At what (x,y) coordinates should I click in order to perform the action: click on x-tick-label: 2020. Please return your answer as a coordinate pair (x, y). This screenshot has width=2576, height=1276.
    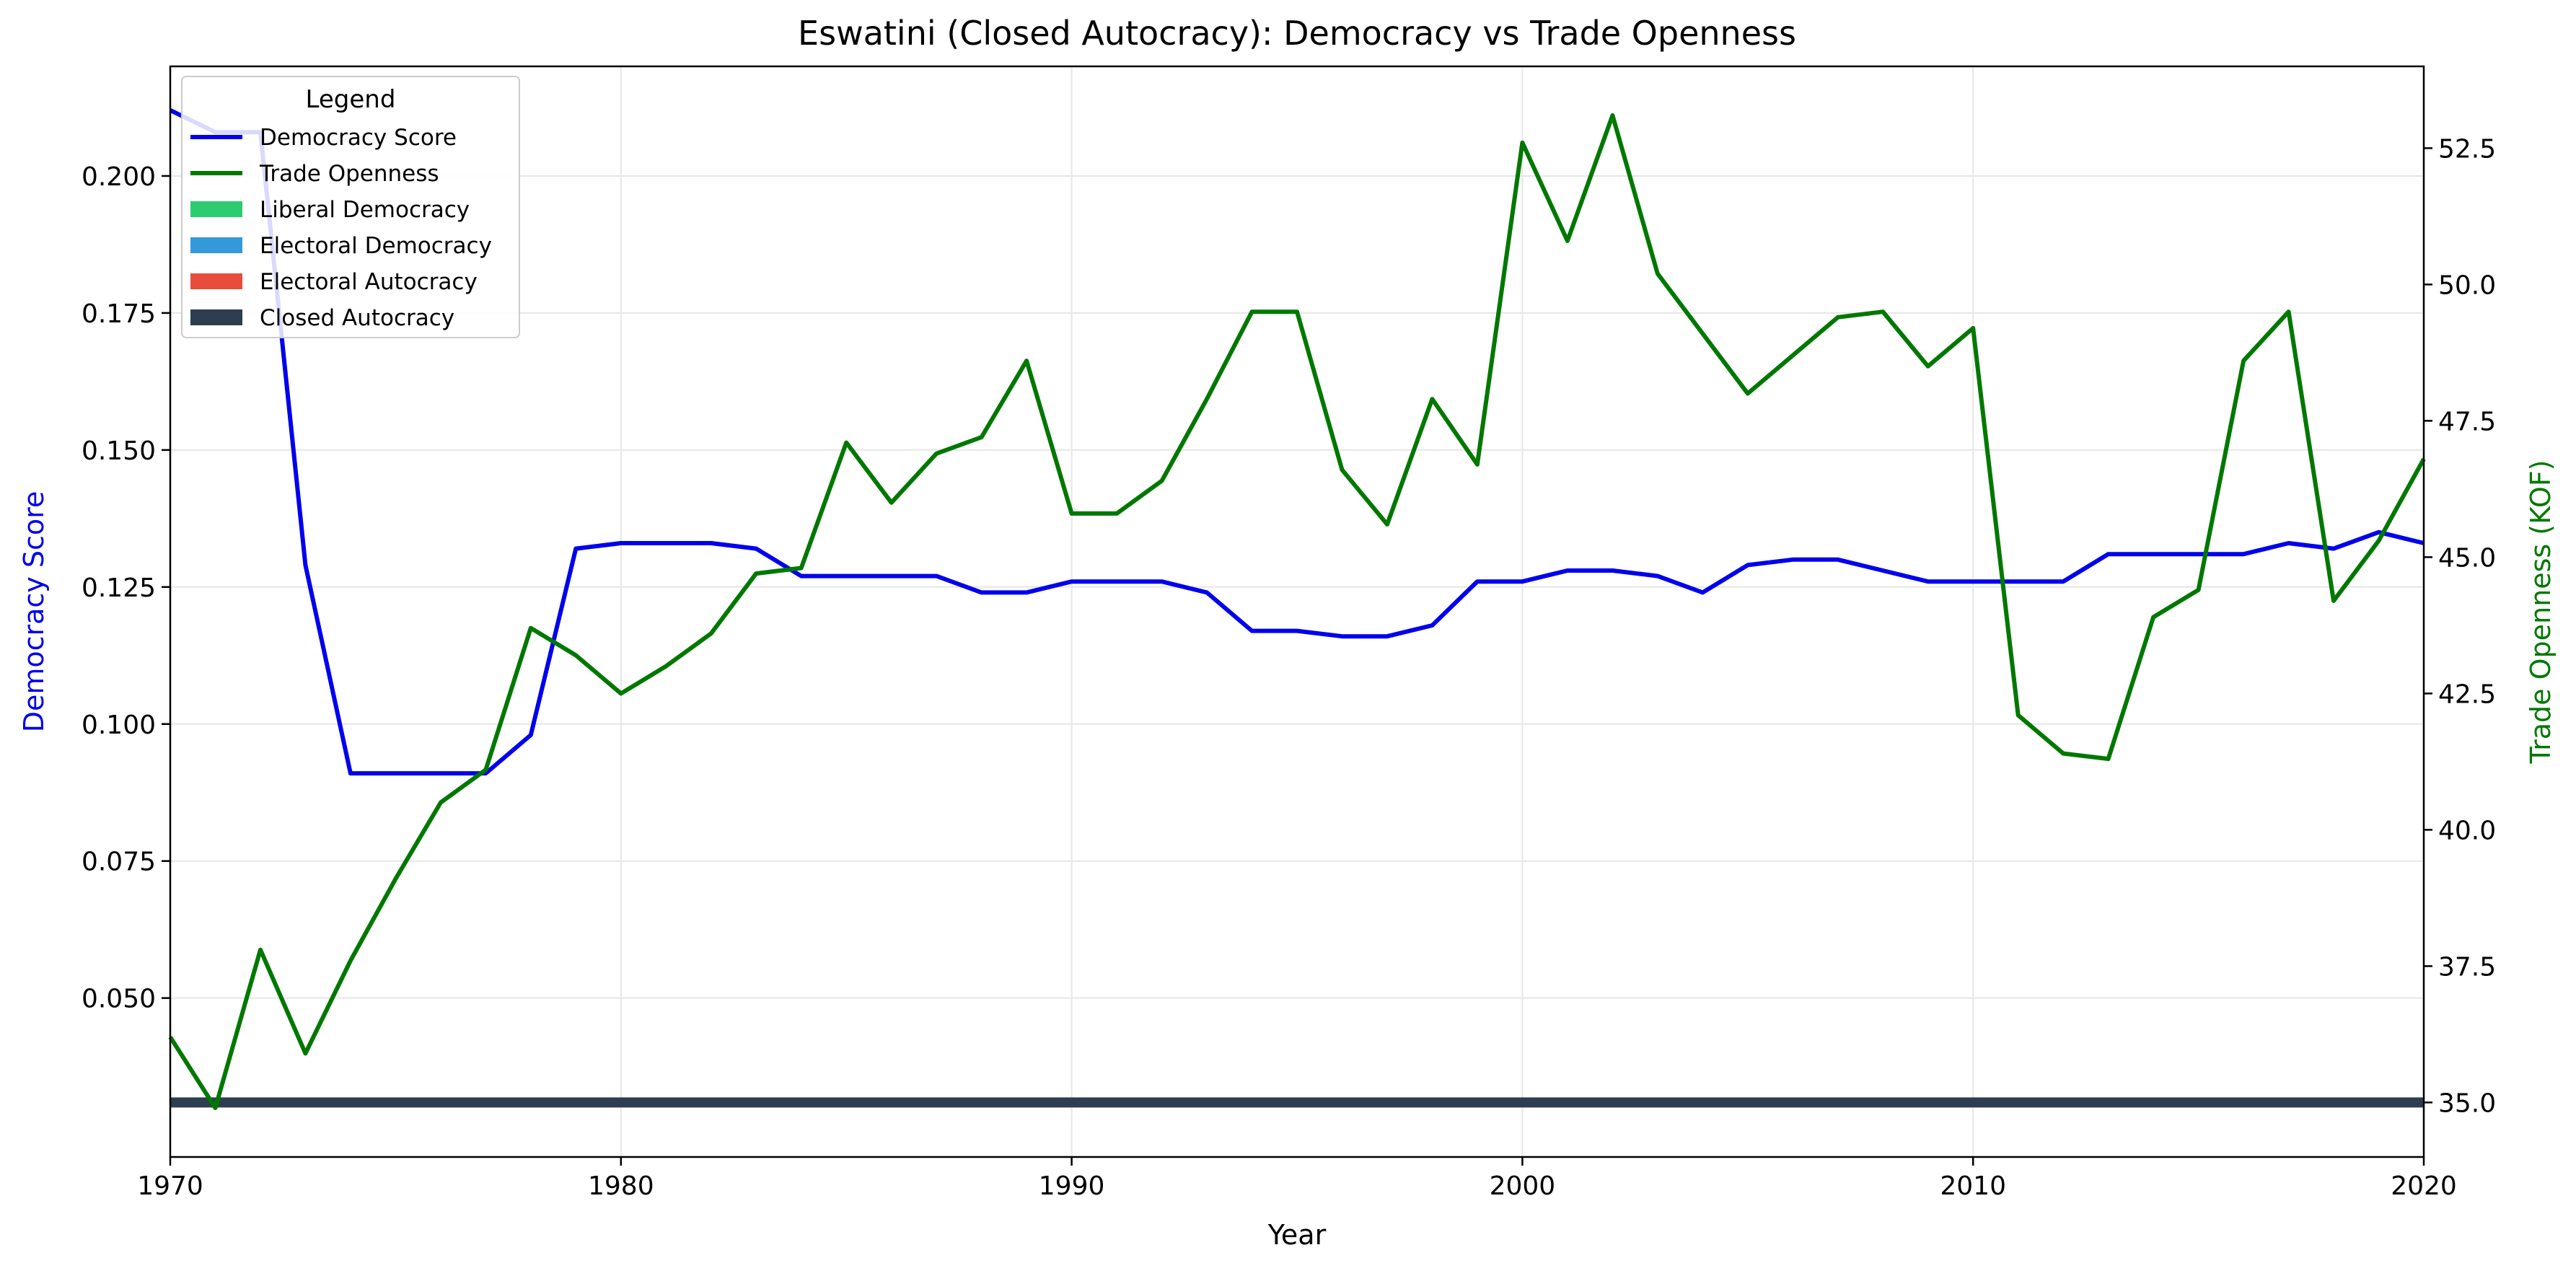
    Looking at the image, I should click on (2424, 1186).